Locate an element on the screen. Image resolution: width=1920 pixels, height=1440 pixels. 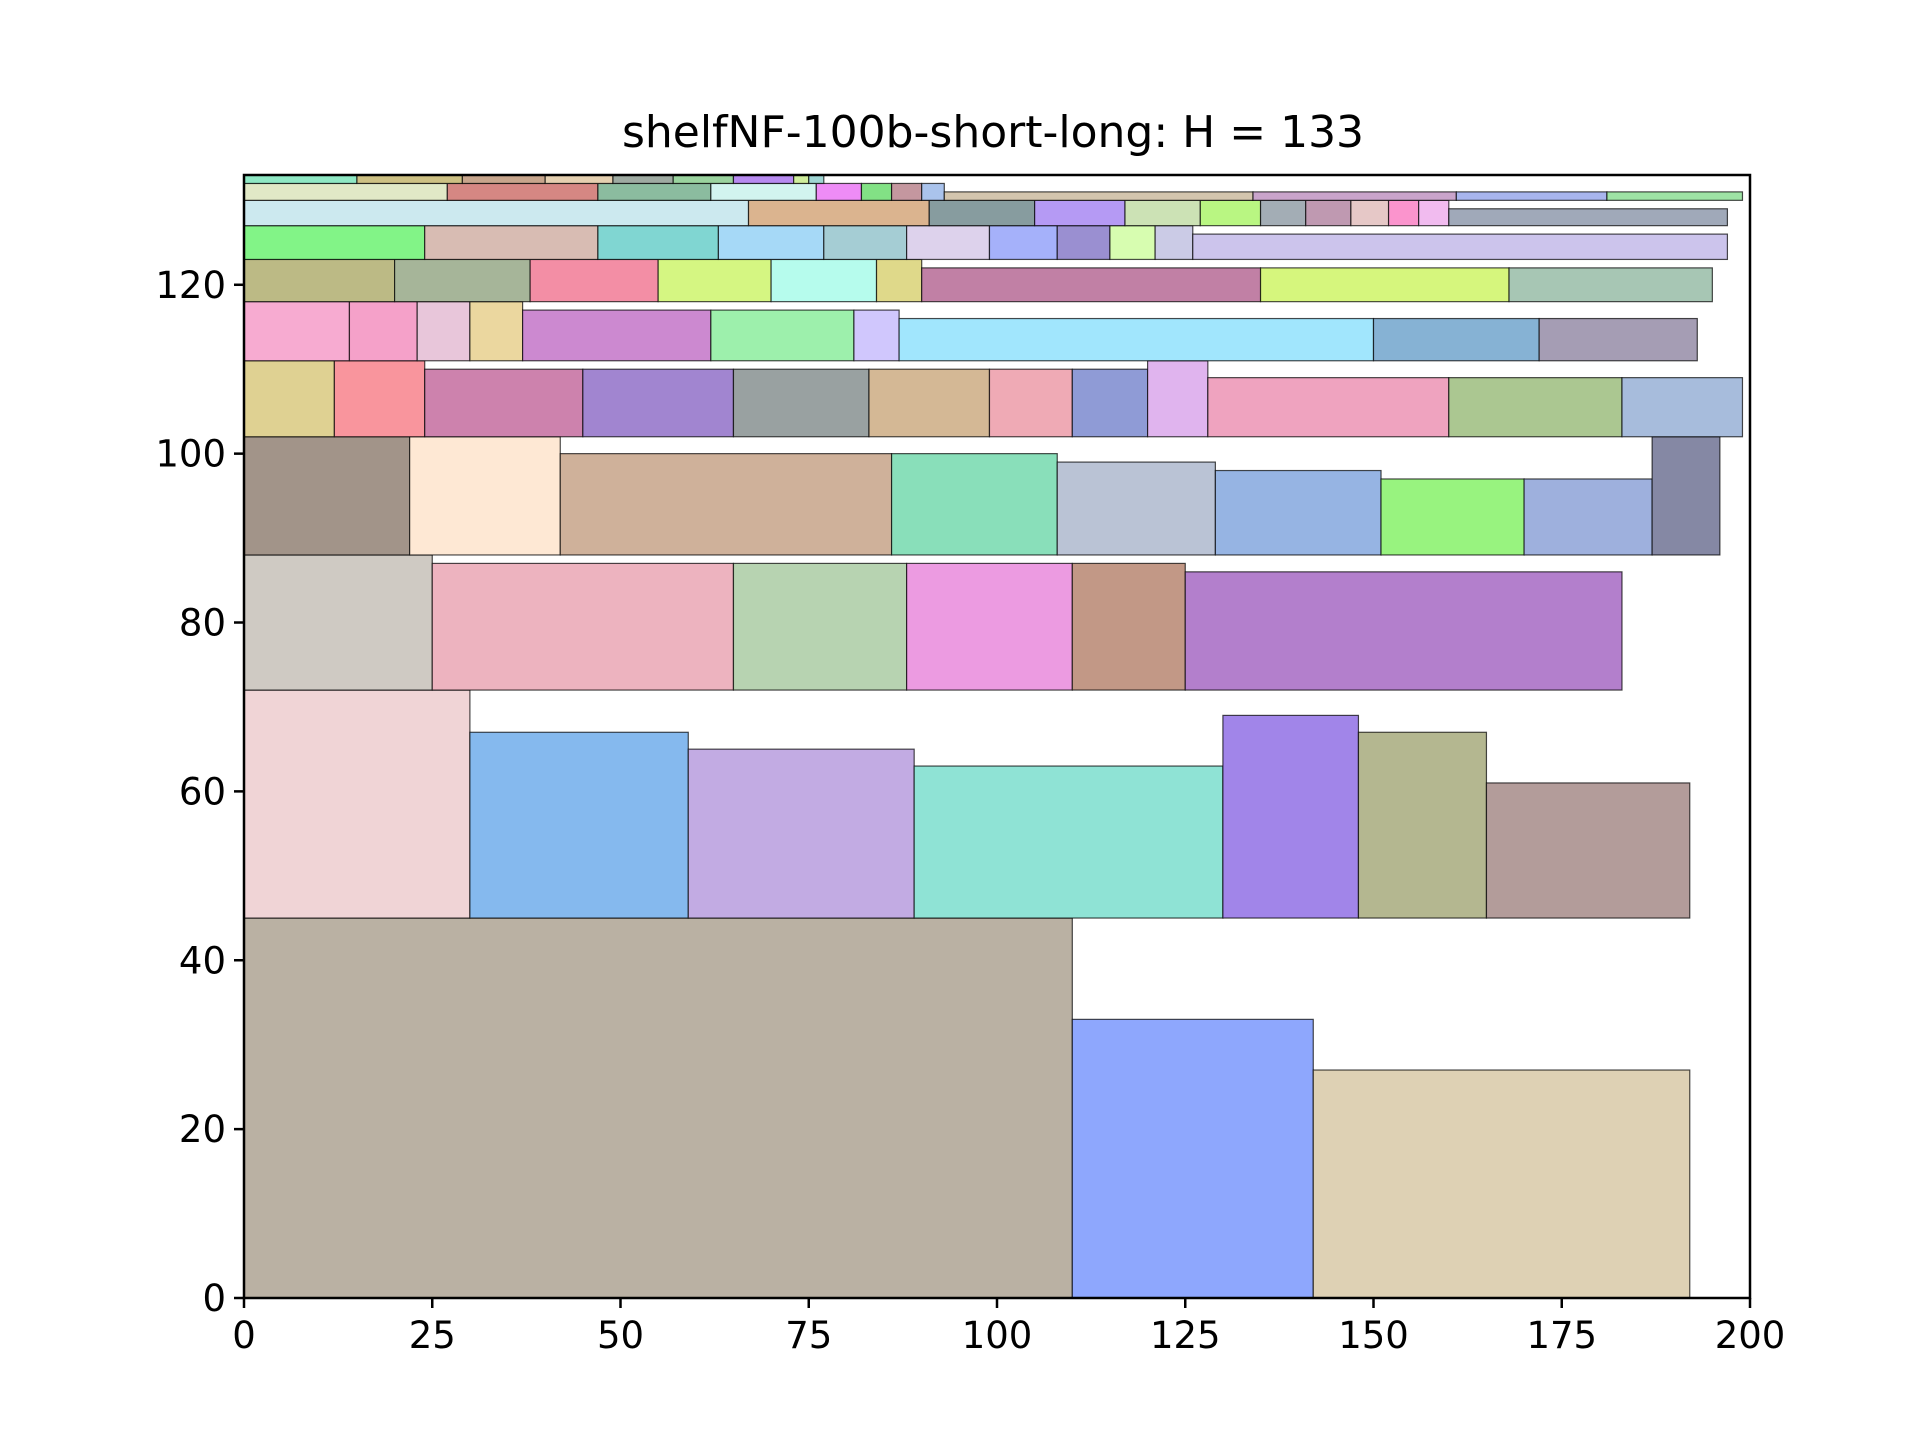
y-tick-label: 80 is located at coordinates (202, 623).